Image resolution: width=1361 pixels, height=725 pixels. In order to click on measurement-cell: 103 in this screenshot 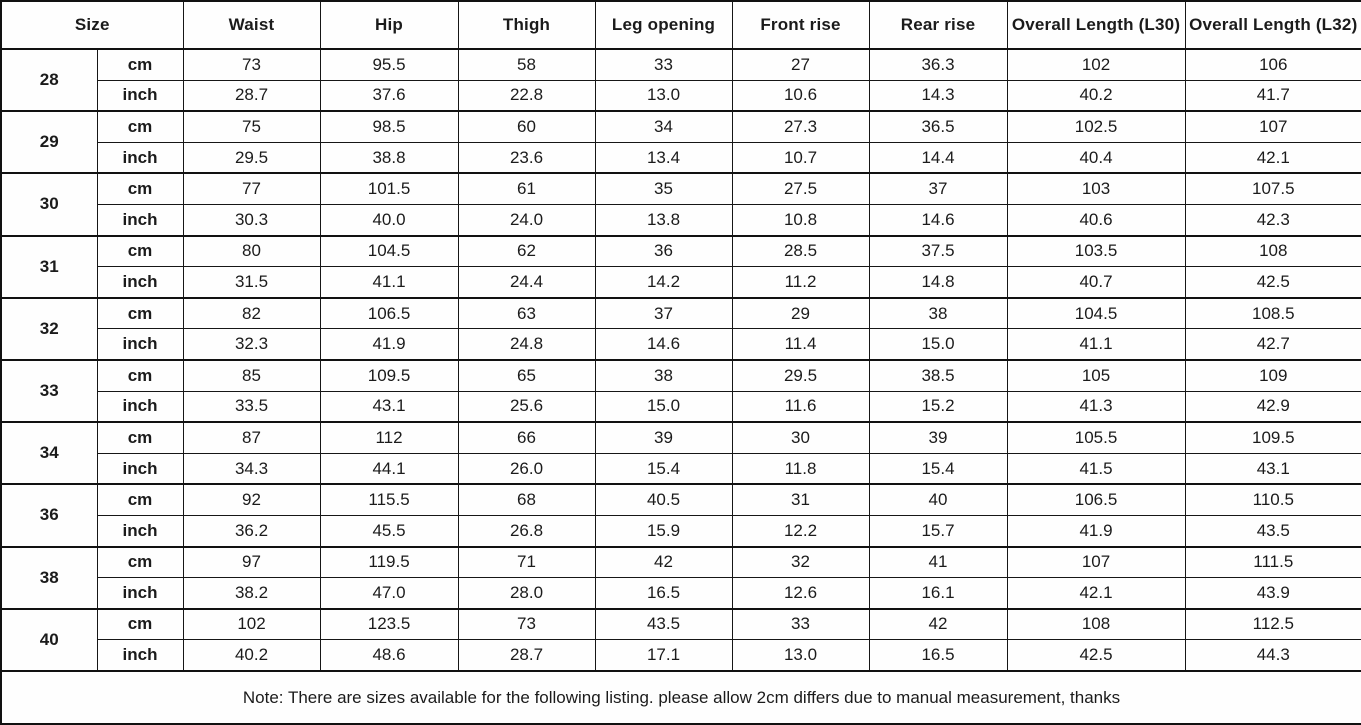, I will do `click(1096, 188)`.